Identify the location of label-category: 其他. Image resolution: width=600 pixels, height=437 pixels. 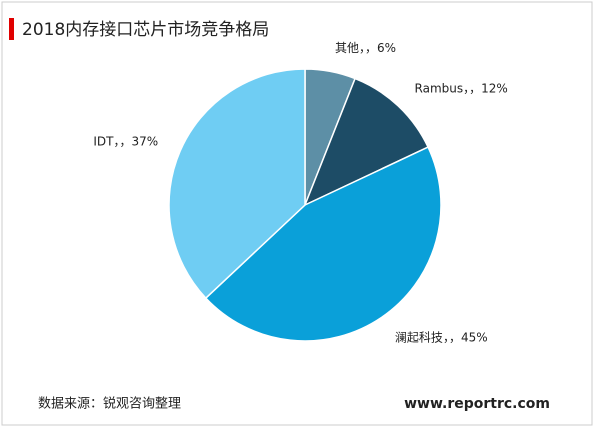
(347, 47).